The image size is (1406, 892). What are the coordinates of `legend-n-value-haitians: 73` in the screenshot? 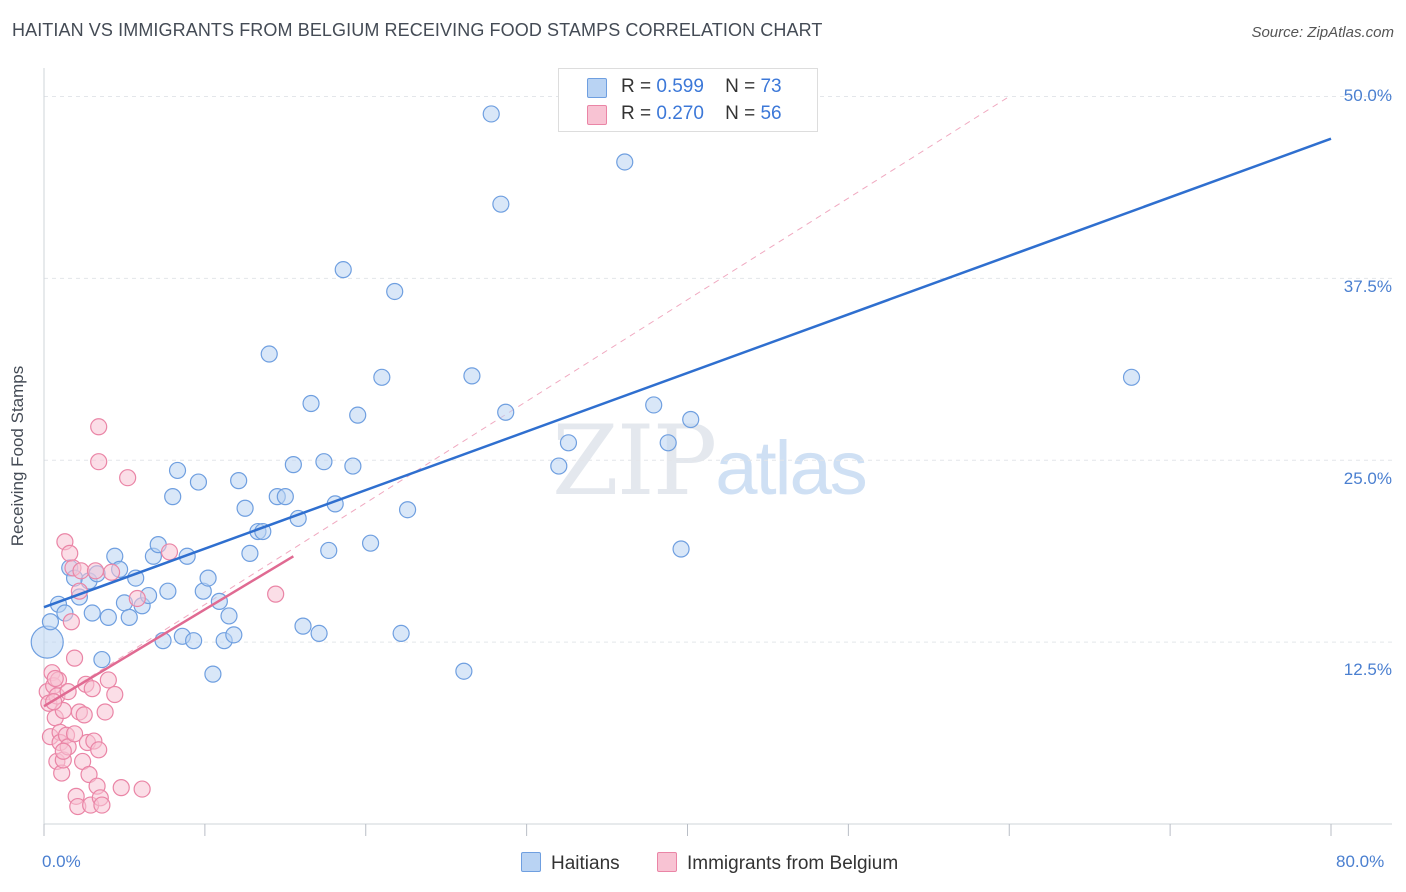 It's located at (771, 86).